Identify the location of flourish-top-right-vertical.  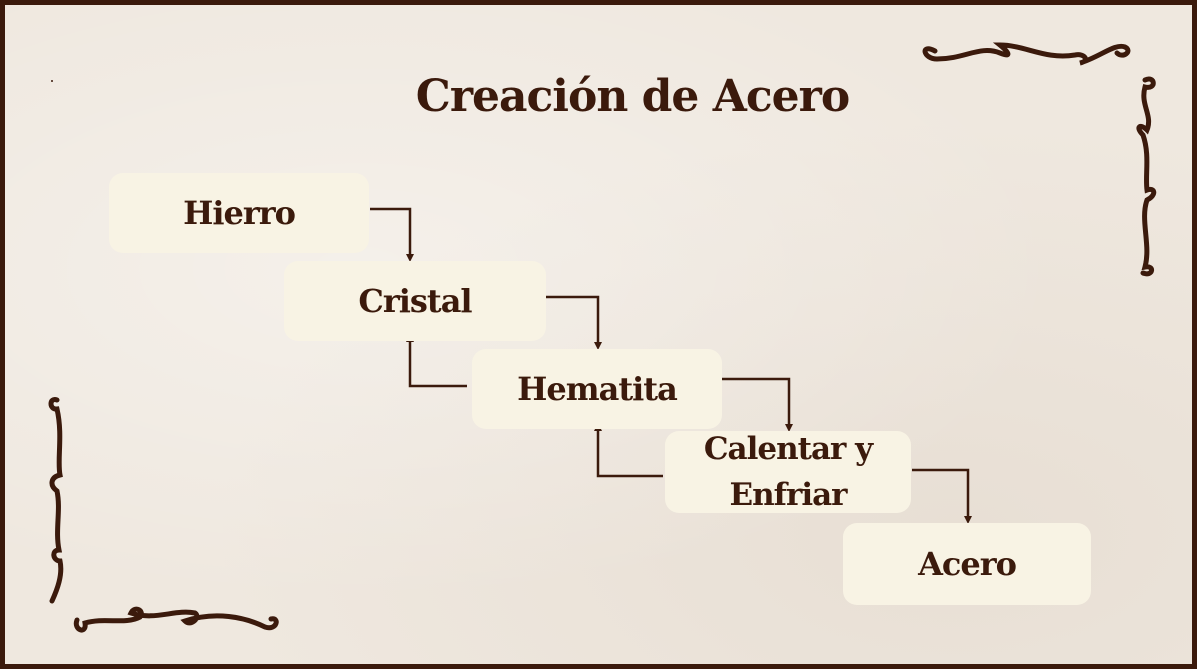
(1146, 176).